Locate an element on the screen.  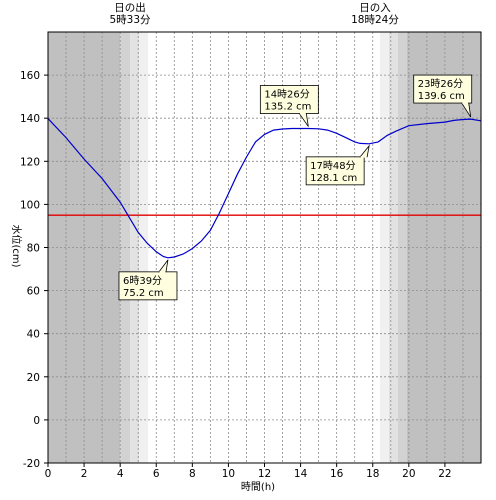
annotation-value: 128.1 cm is located at coordinates (333, 178).